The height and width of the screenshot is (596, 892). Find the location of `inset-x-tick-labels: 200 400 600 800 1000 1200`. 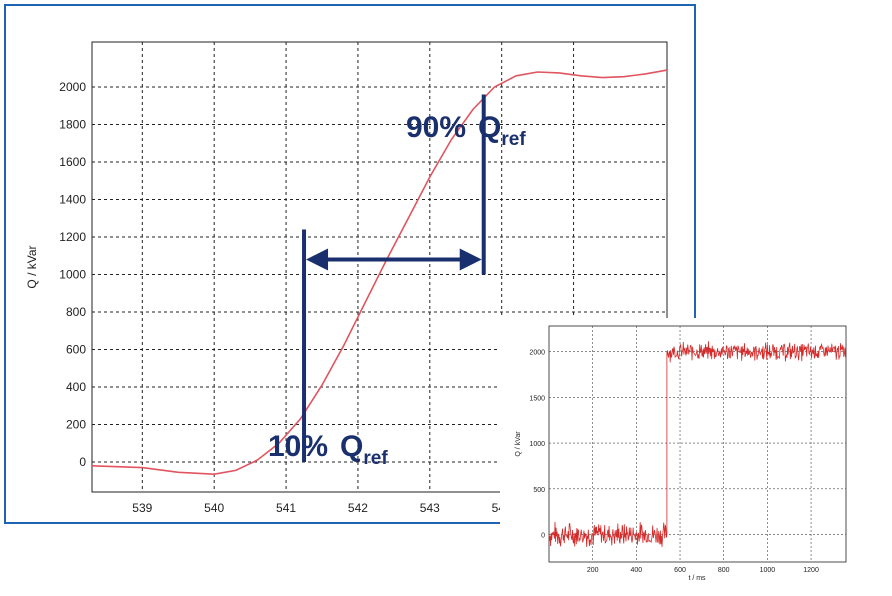

inset-x-tick-labels: 200 400 600 800 1000 1200 is located at coordinates (703, 570).